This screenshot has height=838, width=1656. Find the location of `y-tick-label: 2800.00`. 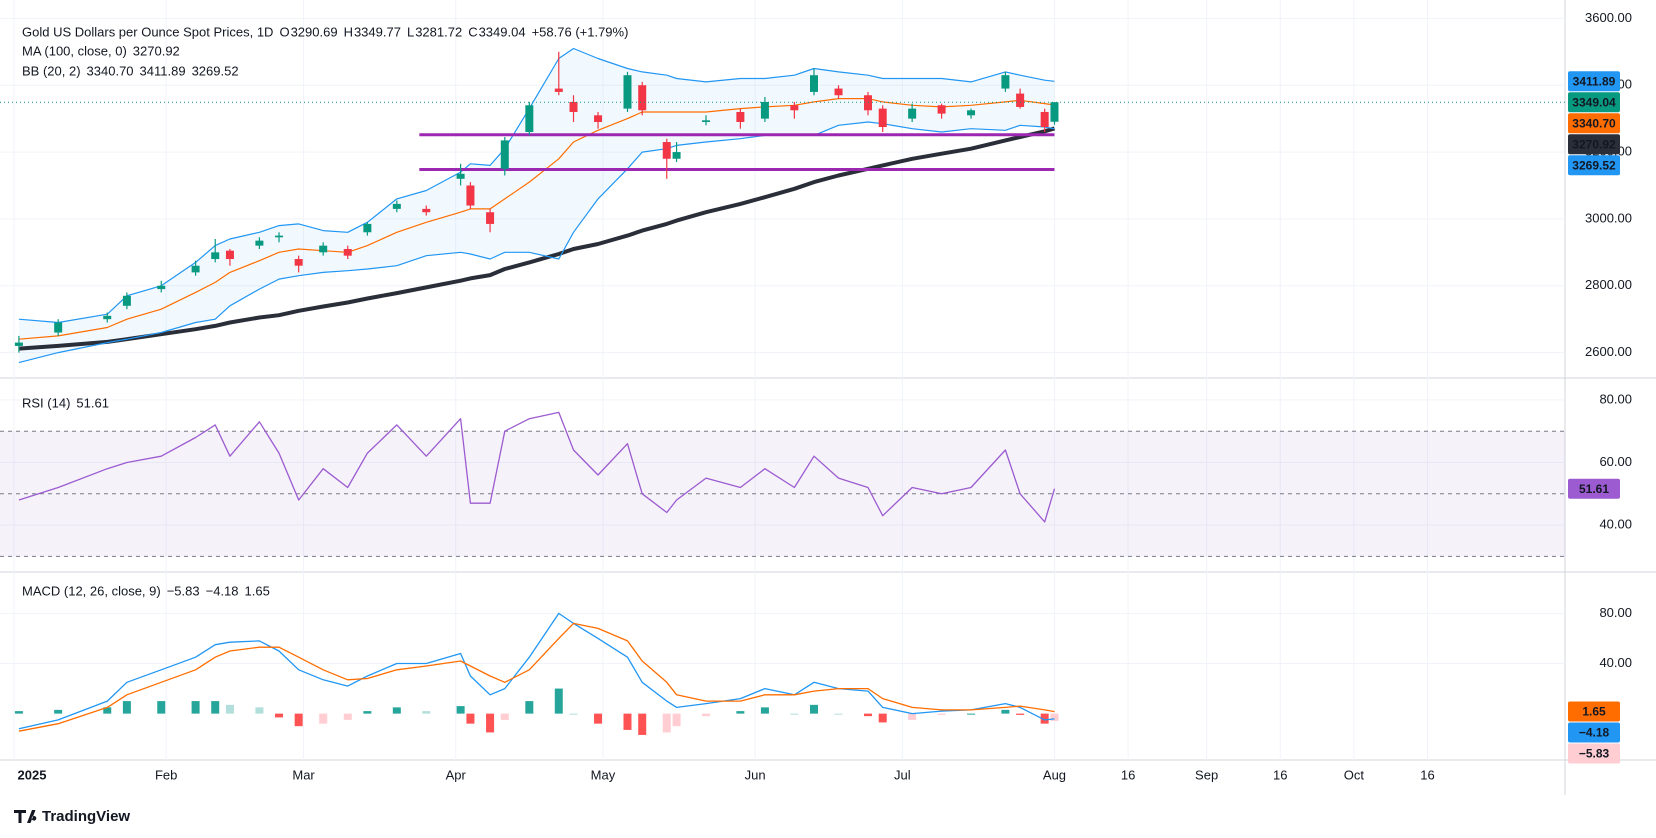

y-tick-label: 2800.00 is located at coordinates (1608, 284).